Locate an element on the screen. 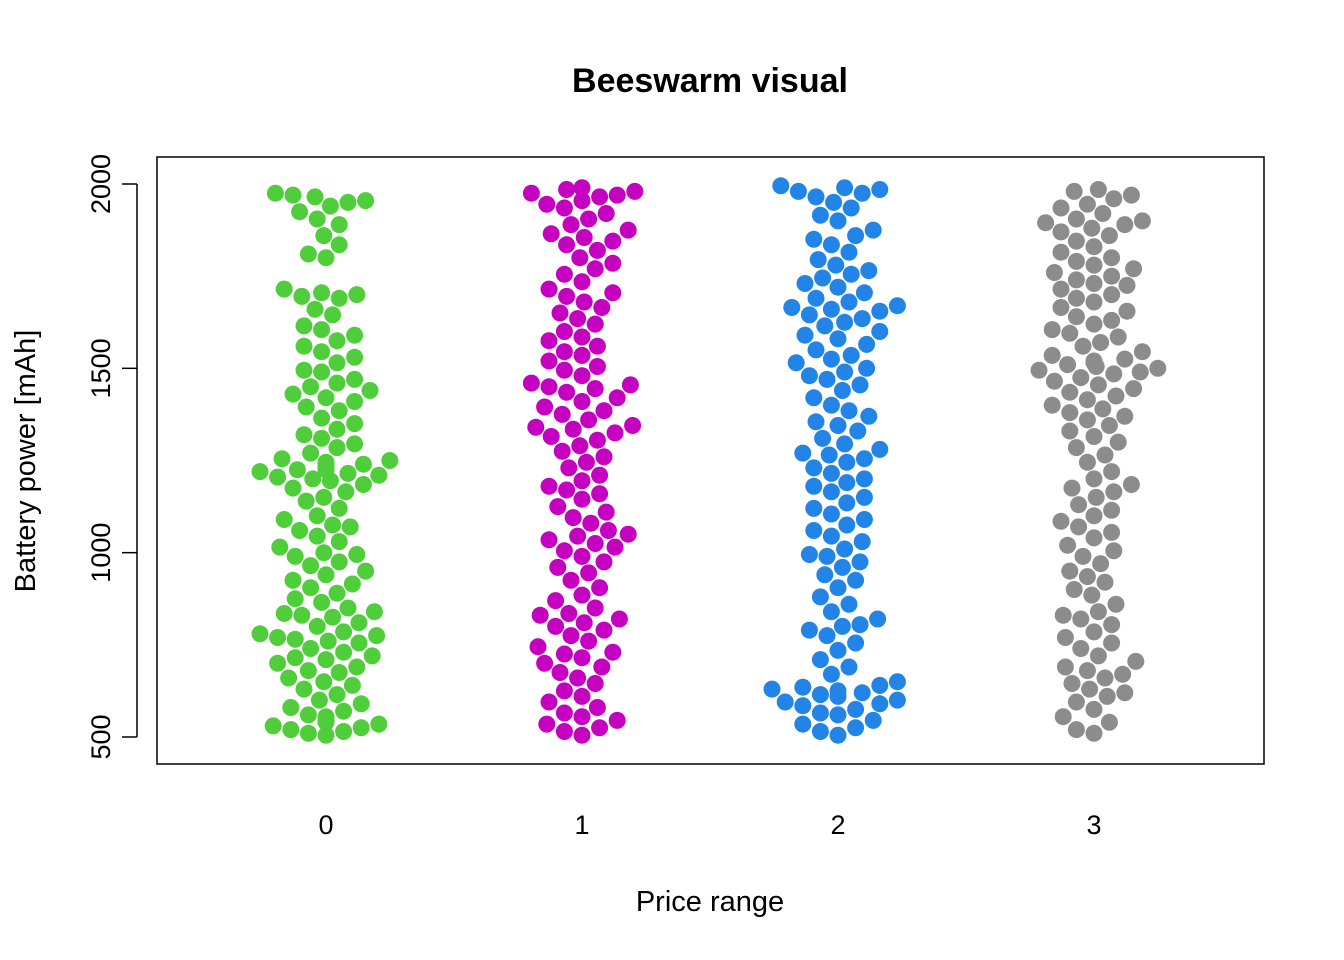 The width and height of the screenshot is (1344, 960). x-tick-label: 3 is located at coordinates (1093, 825).